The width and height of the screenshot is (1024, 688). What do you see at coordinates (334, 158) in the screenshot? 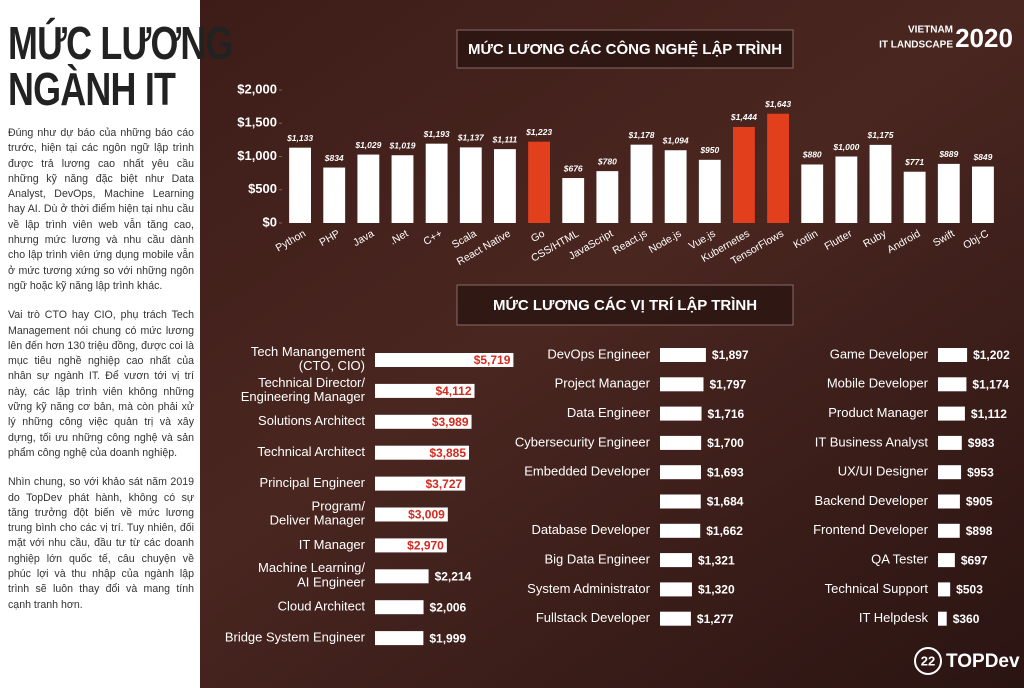
I see `value-label: $834` at bounding box center [334, 158].